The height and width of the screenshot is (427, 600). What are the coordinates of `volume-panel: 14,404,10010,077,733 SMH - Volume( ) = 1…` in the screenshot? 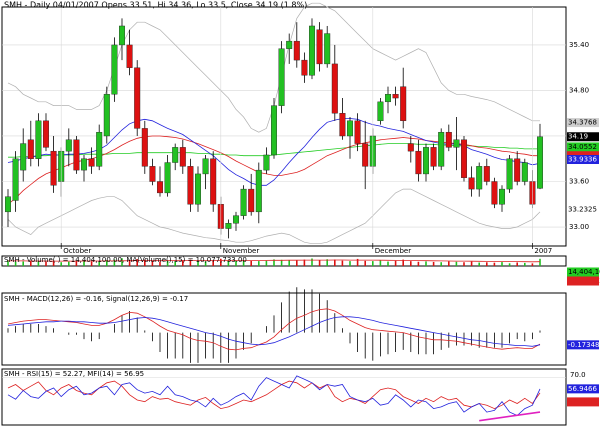 It's located at (300, 270).